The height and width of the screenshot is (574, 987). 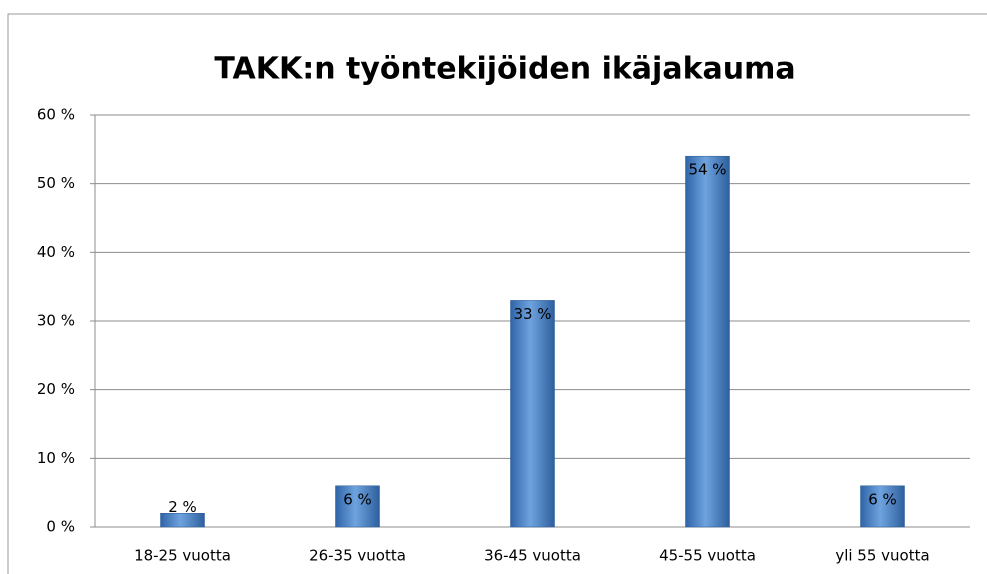 What do you see at coordinates (707, 556) in the screenshot?
I see `x-tick-label: 45-55 vuotta` at bounding box center [707, 556].